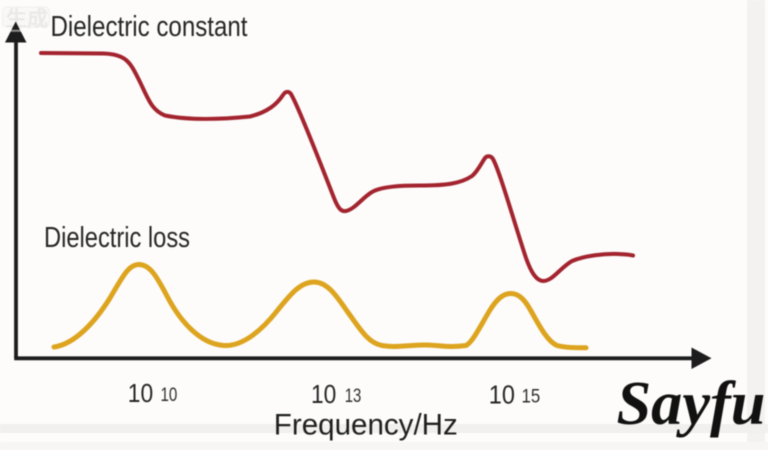  I want to click on svg-text: Dielectric loss, so click(117, 238).